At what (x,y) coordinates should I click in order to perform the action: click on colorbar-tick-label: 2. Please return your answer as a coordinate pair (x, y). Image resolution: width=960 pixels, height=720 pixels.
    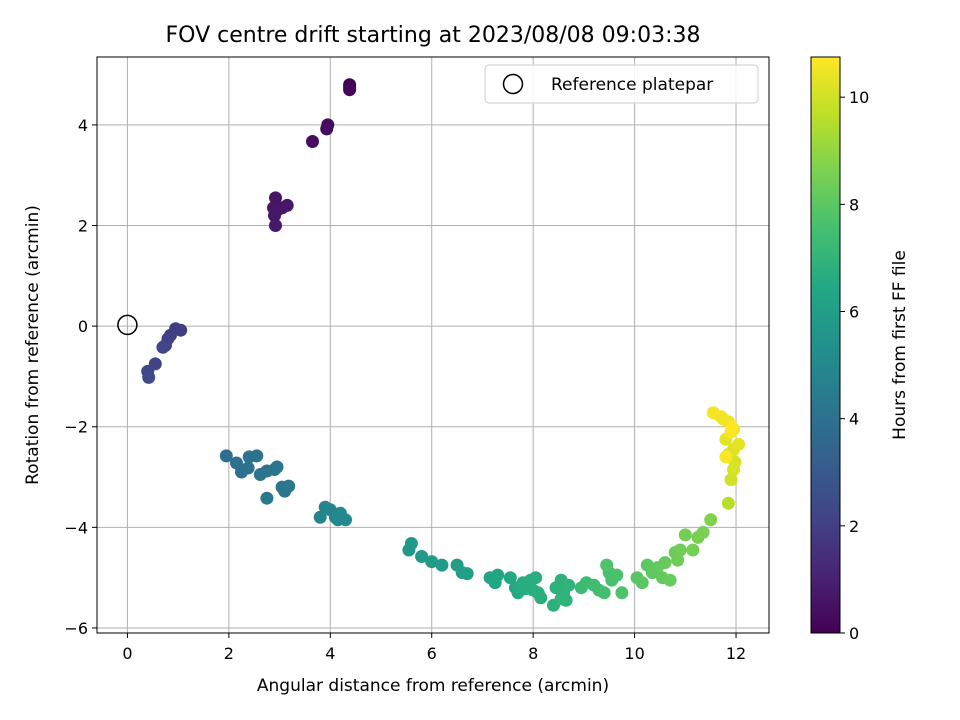
    Looking at the image, I should click on (854, 526).